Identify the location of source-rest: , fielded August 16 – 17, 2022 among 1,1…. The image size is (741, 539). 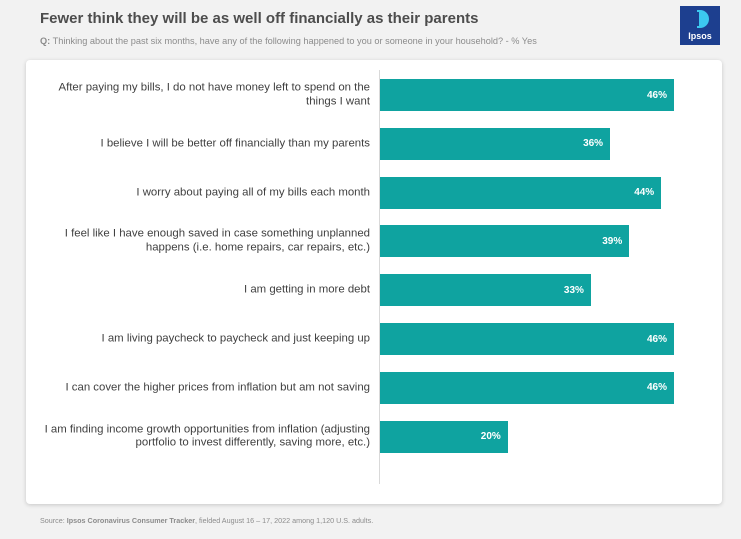
(284, 520).